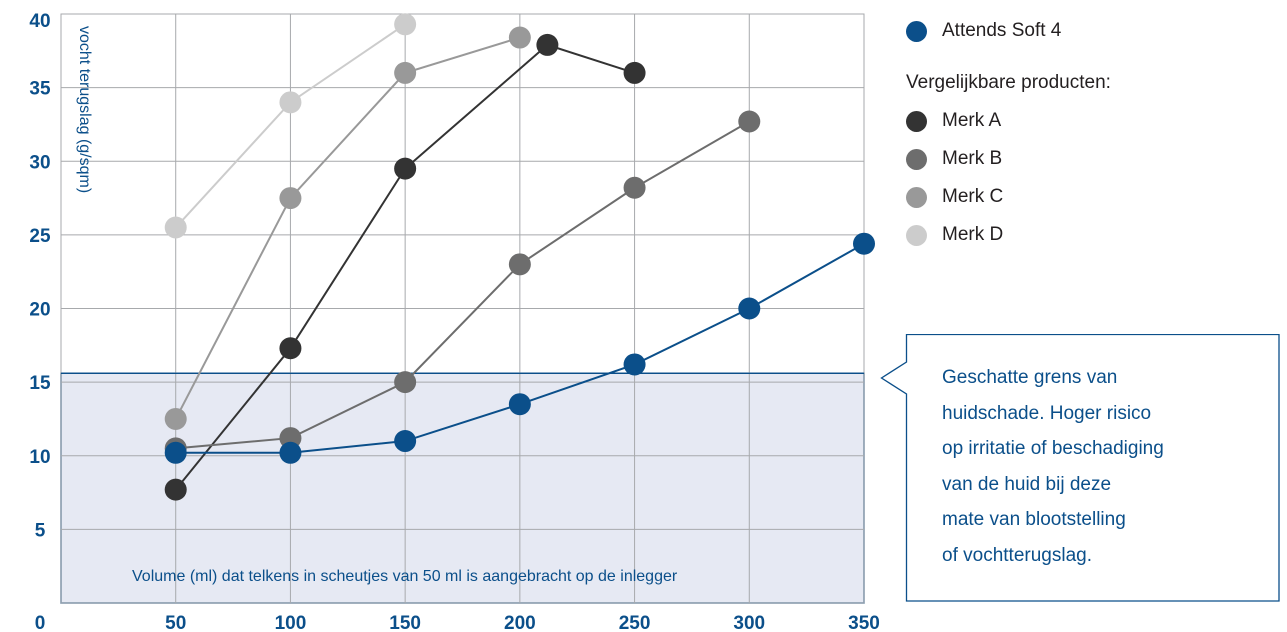  What do you see at coordinates (973, 196) in the screenshot?
I see `legend-label: Merk C` at bounding box center [973, 196].